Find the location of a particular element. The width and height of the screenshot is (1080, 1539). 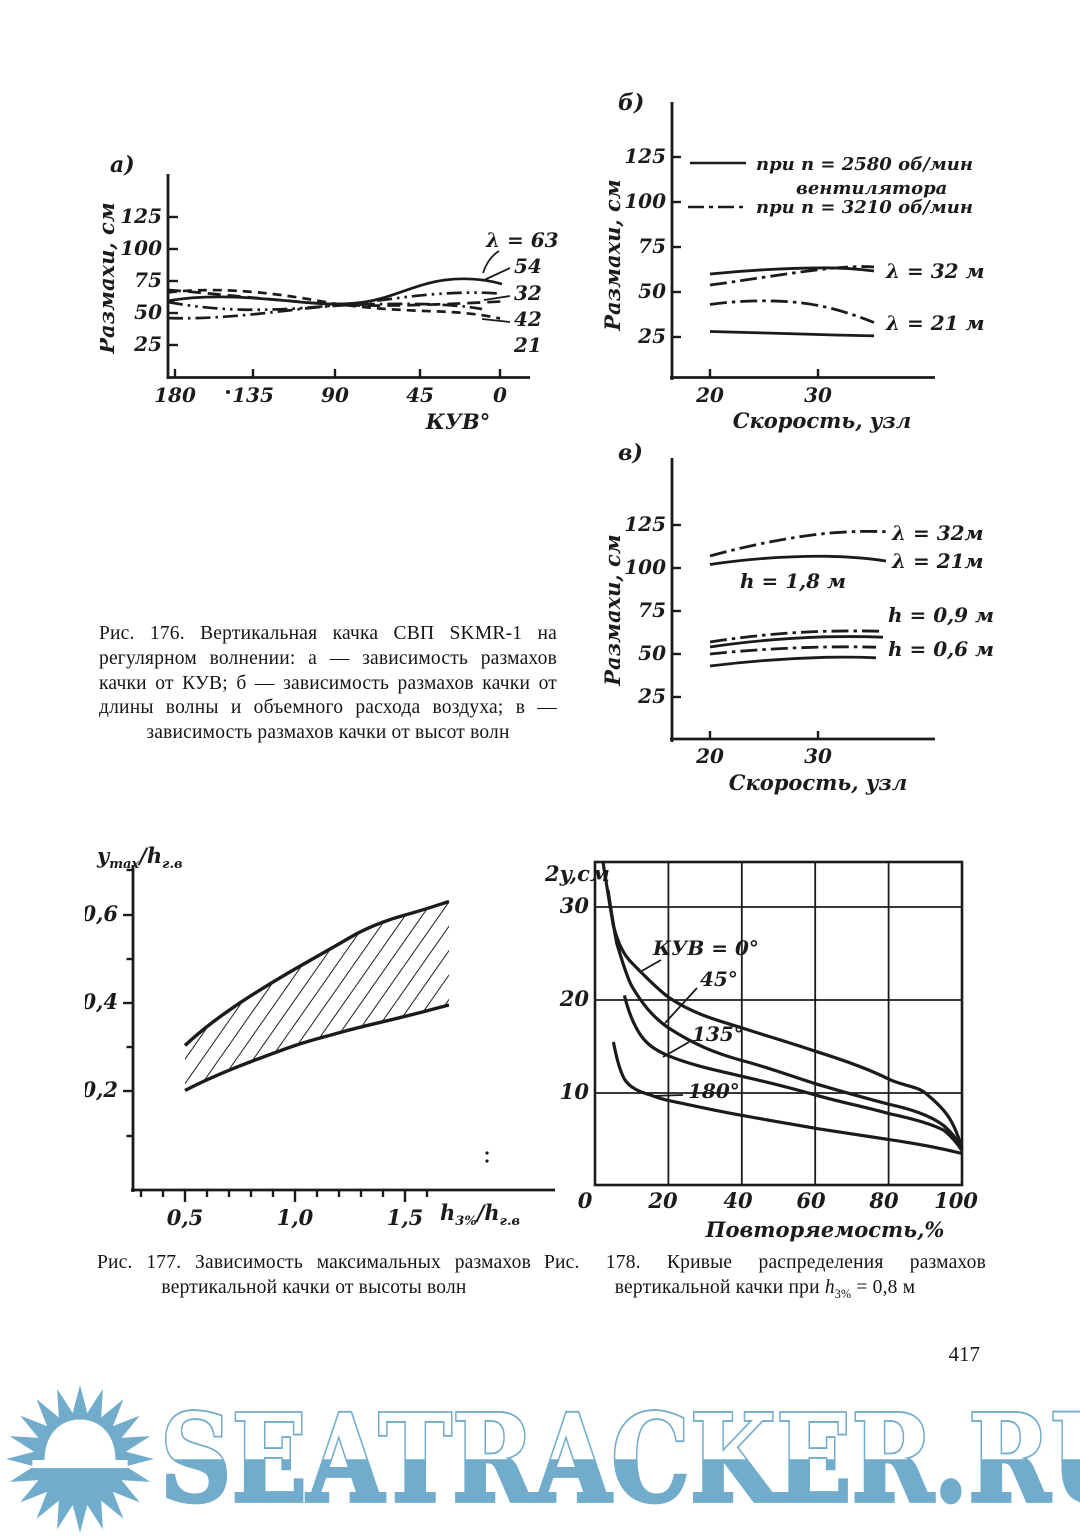

curve-label: h = 0,9 м is located at coordinates (941, 615).